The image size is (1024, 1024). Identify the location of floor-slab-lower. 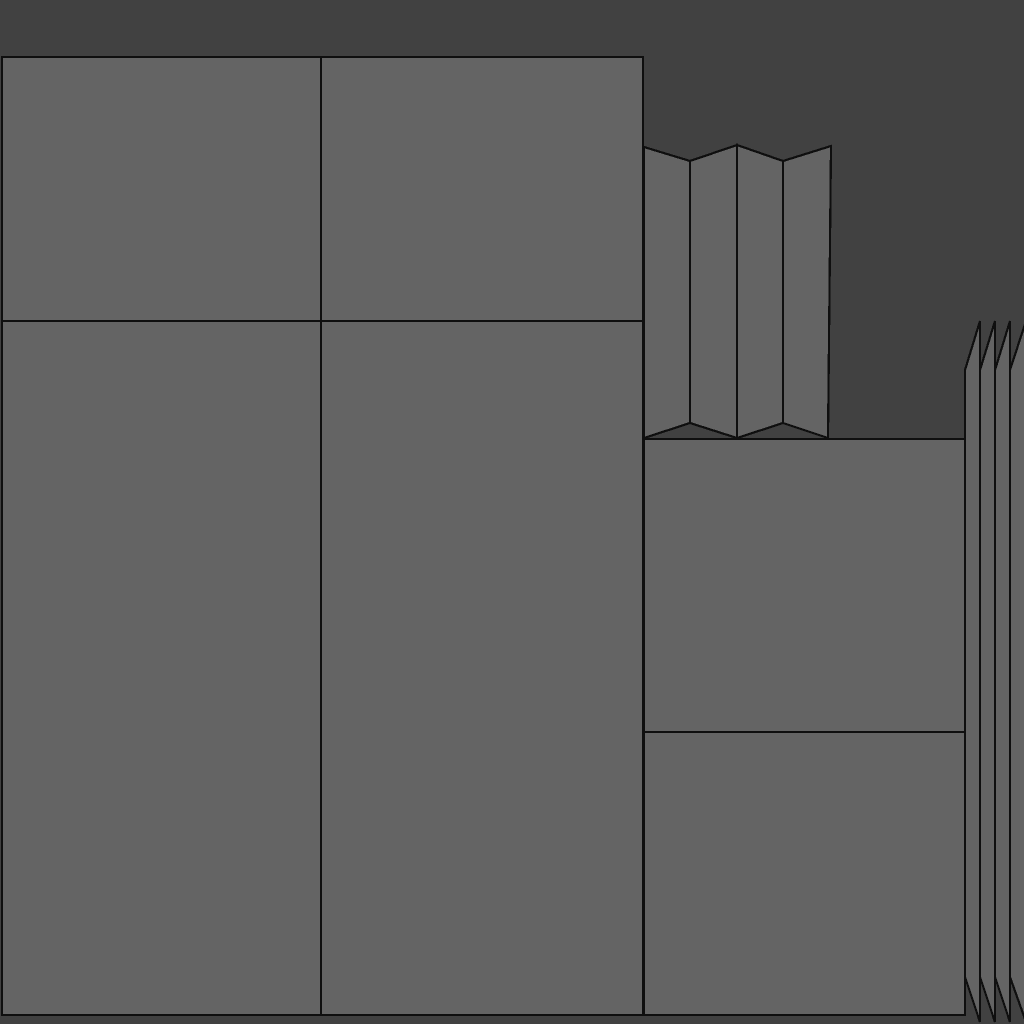
(804, 873).